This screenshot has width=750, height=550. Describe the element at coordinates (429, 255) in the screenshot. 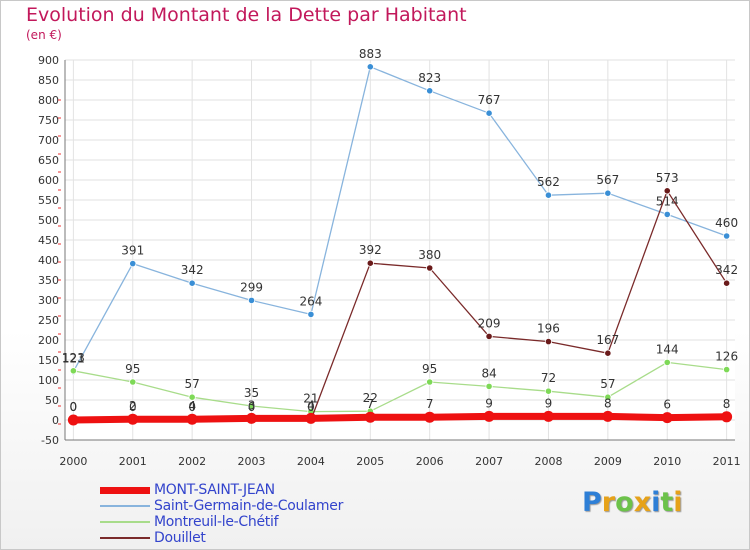

I see `data-label: 380` at that location.